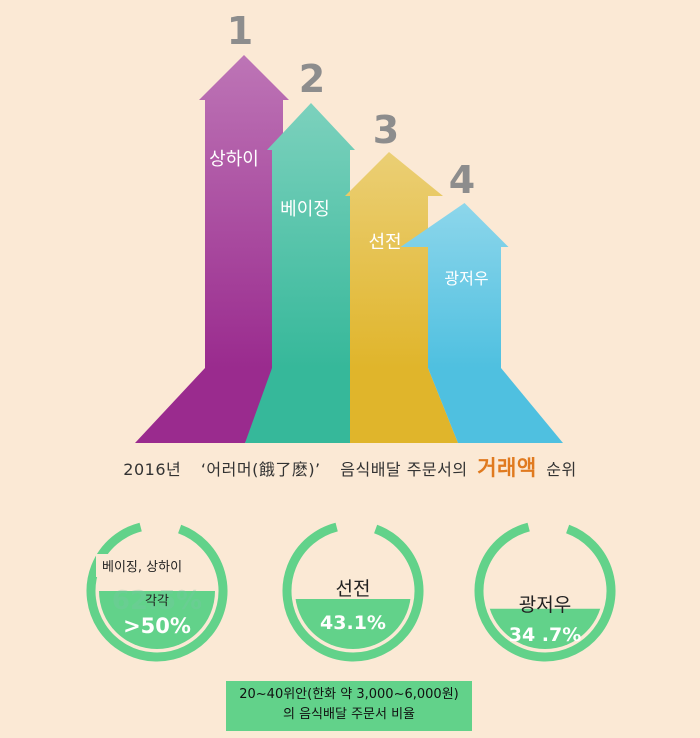 Image resolution: width=700 pixels, height=738 pixels. Describe the element at coordinates (349, 694) in the screenshot. I see `footnote-line1: 20~40위안(한화 약 3,000~6,000원)` at that location.